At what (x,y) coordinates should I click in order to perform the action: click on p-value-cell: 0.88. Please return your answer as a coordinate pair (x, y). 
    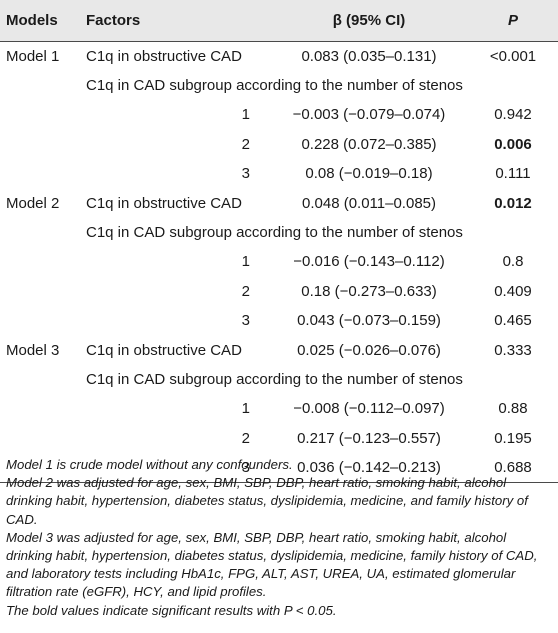
    Looking at the image, I should click on (513, 409).